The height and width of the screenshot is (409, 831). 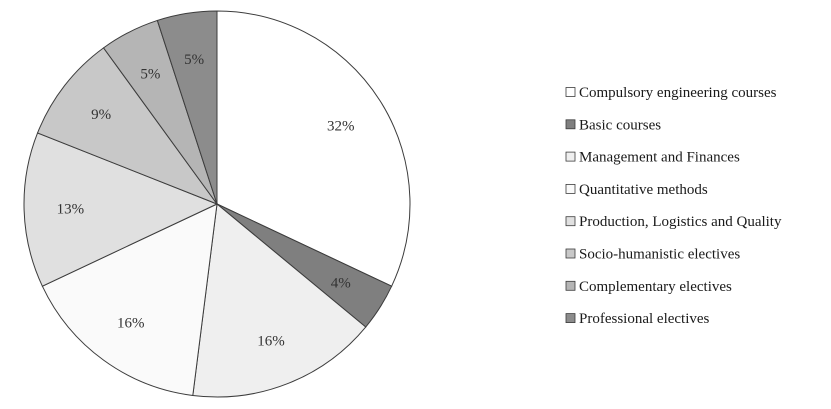 I want to click on legend-label-6: Complementary electives, so click(x=655, y=287).